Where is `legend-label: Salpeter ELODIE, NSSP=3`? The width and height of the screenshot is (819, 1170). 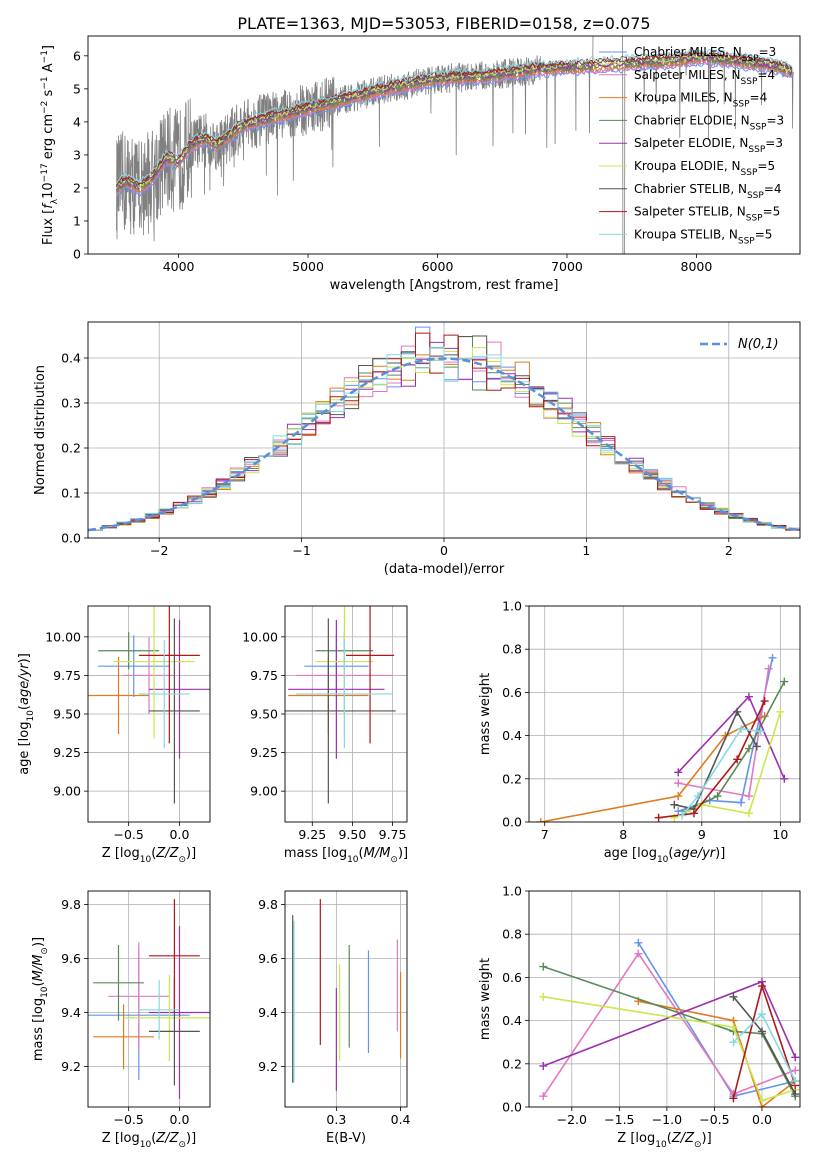 legend-label: Salpeter ELODIE, NSSP=3 is located at coordinates (708, 145).